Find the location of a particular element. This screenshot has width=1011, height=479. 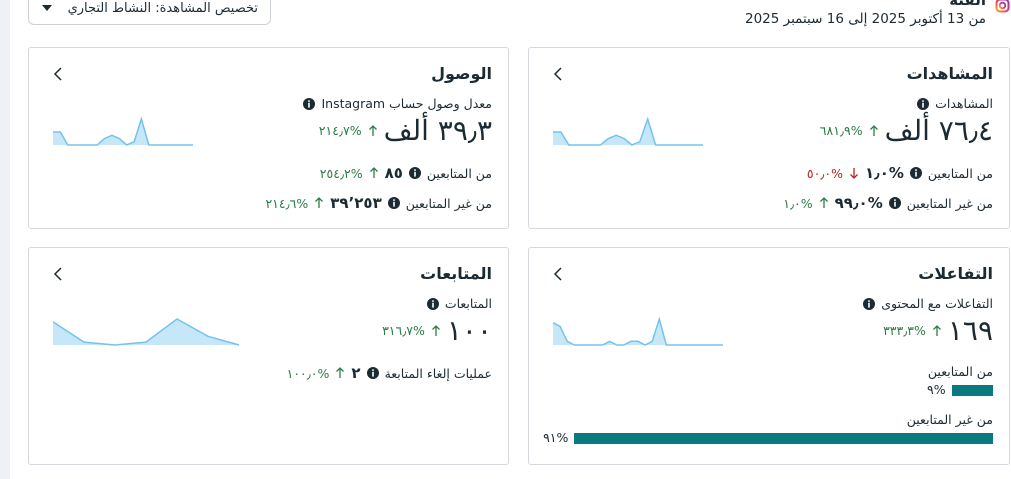

breakdown-value: ٣٩٬٢٥٣ is located at coordinates (356, 203).